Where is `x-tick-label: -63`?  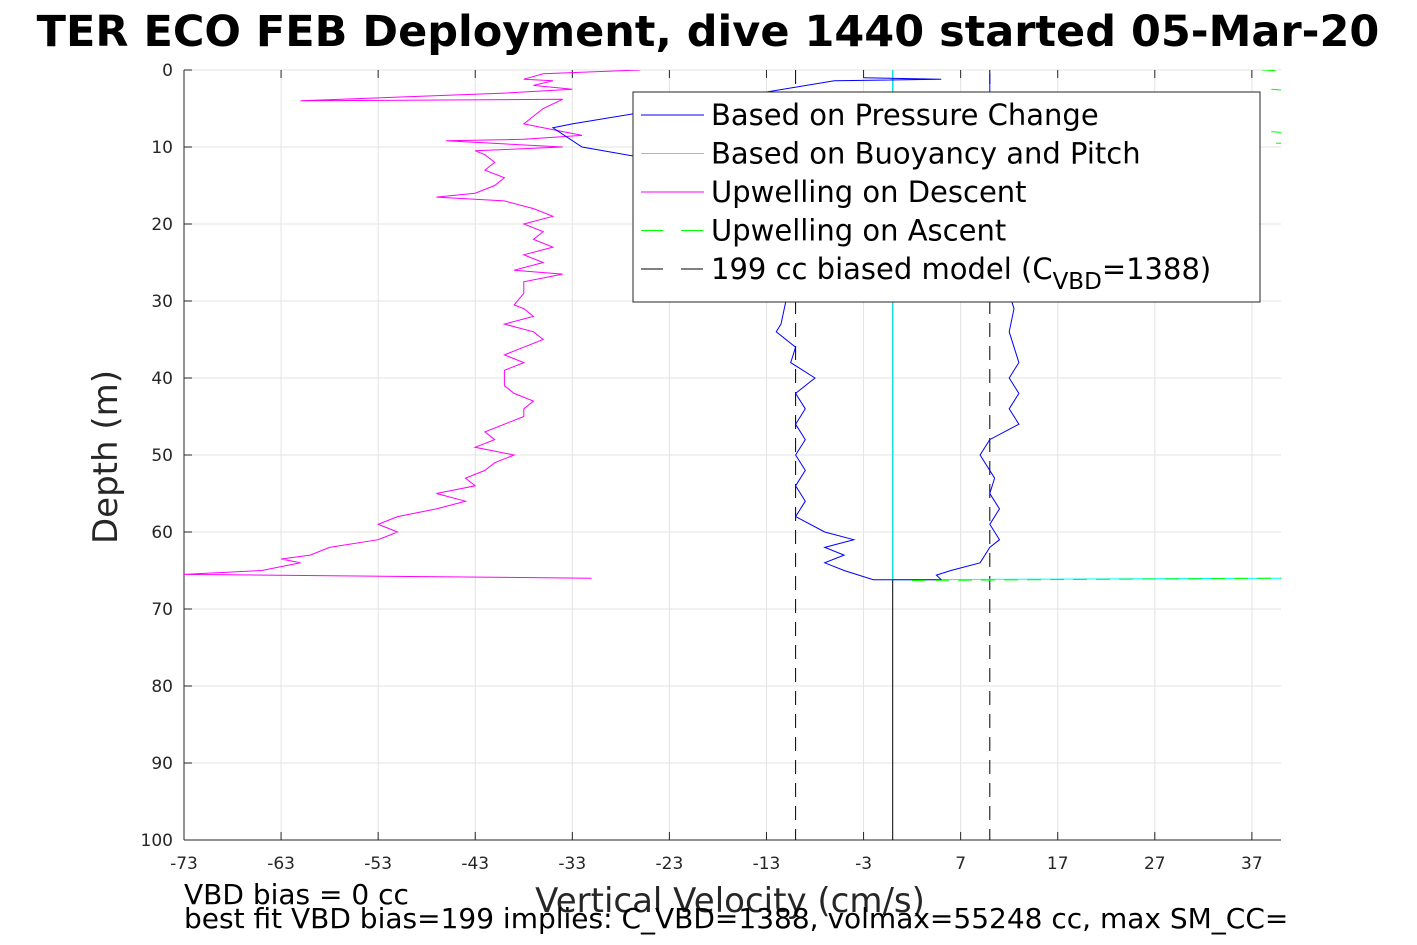 x-tick-label: -63 is located at coordinates (281, 864).